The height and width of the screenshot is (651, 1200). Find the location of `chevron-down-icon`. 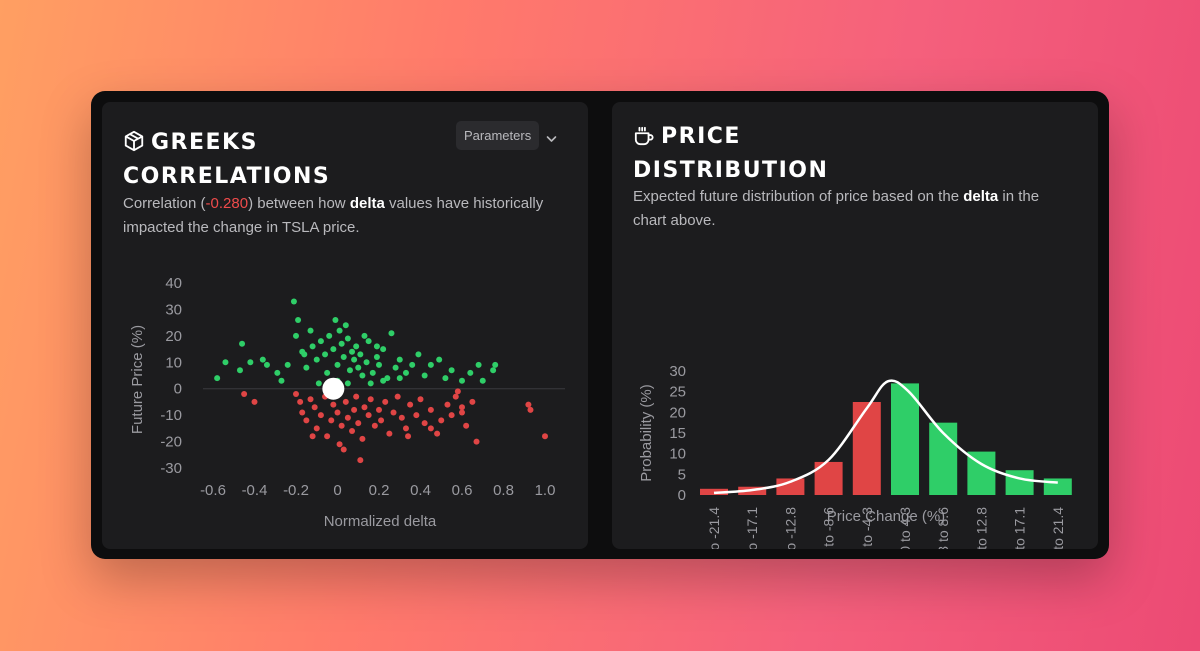

chevron-down-icon is located at coordinates (551, 139).